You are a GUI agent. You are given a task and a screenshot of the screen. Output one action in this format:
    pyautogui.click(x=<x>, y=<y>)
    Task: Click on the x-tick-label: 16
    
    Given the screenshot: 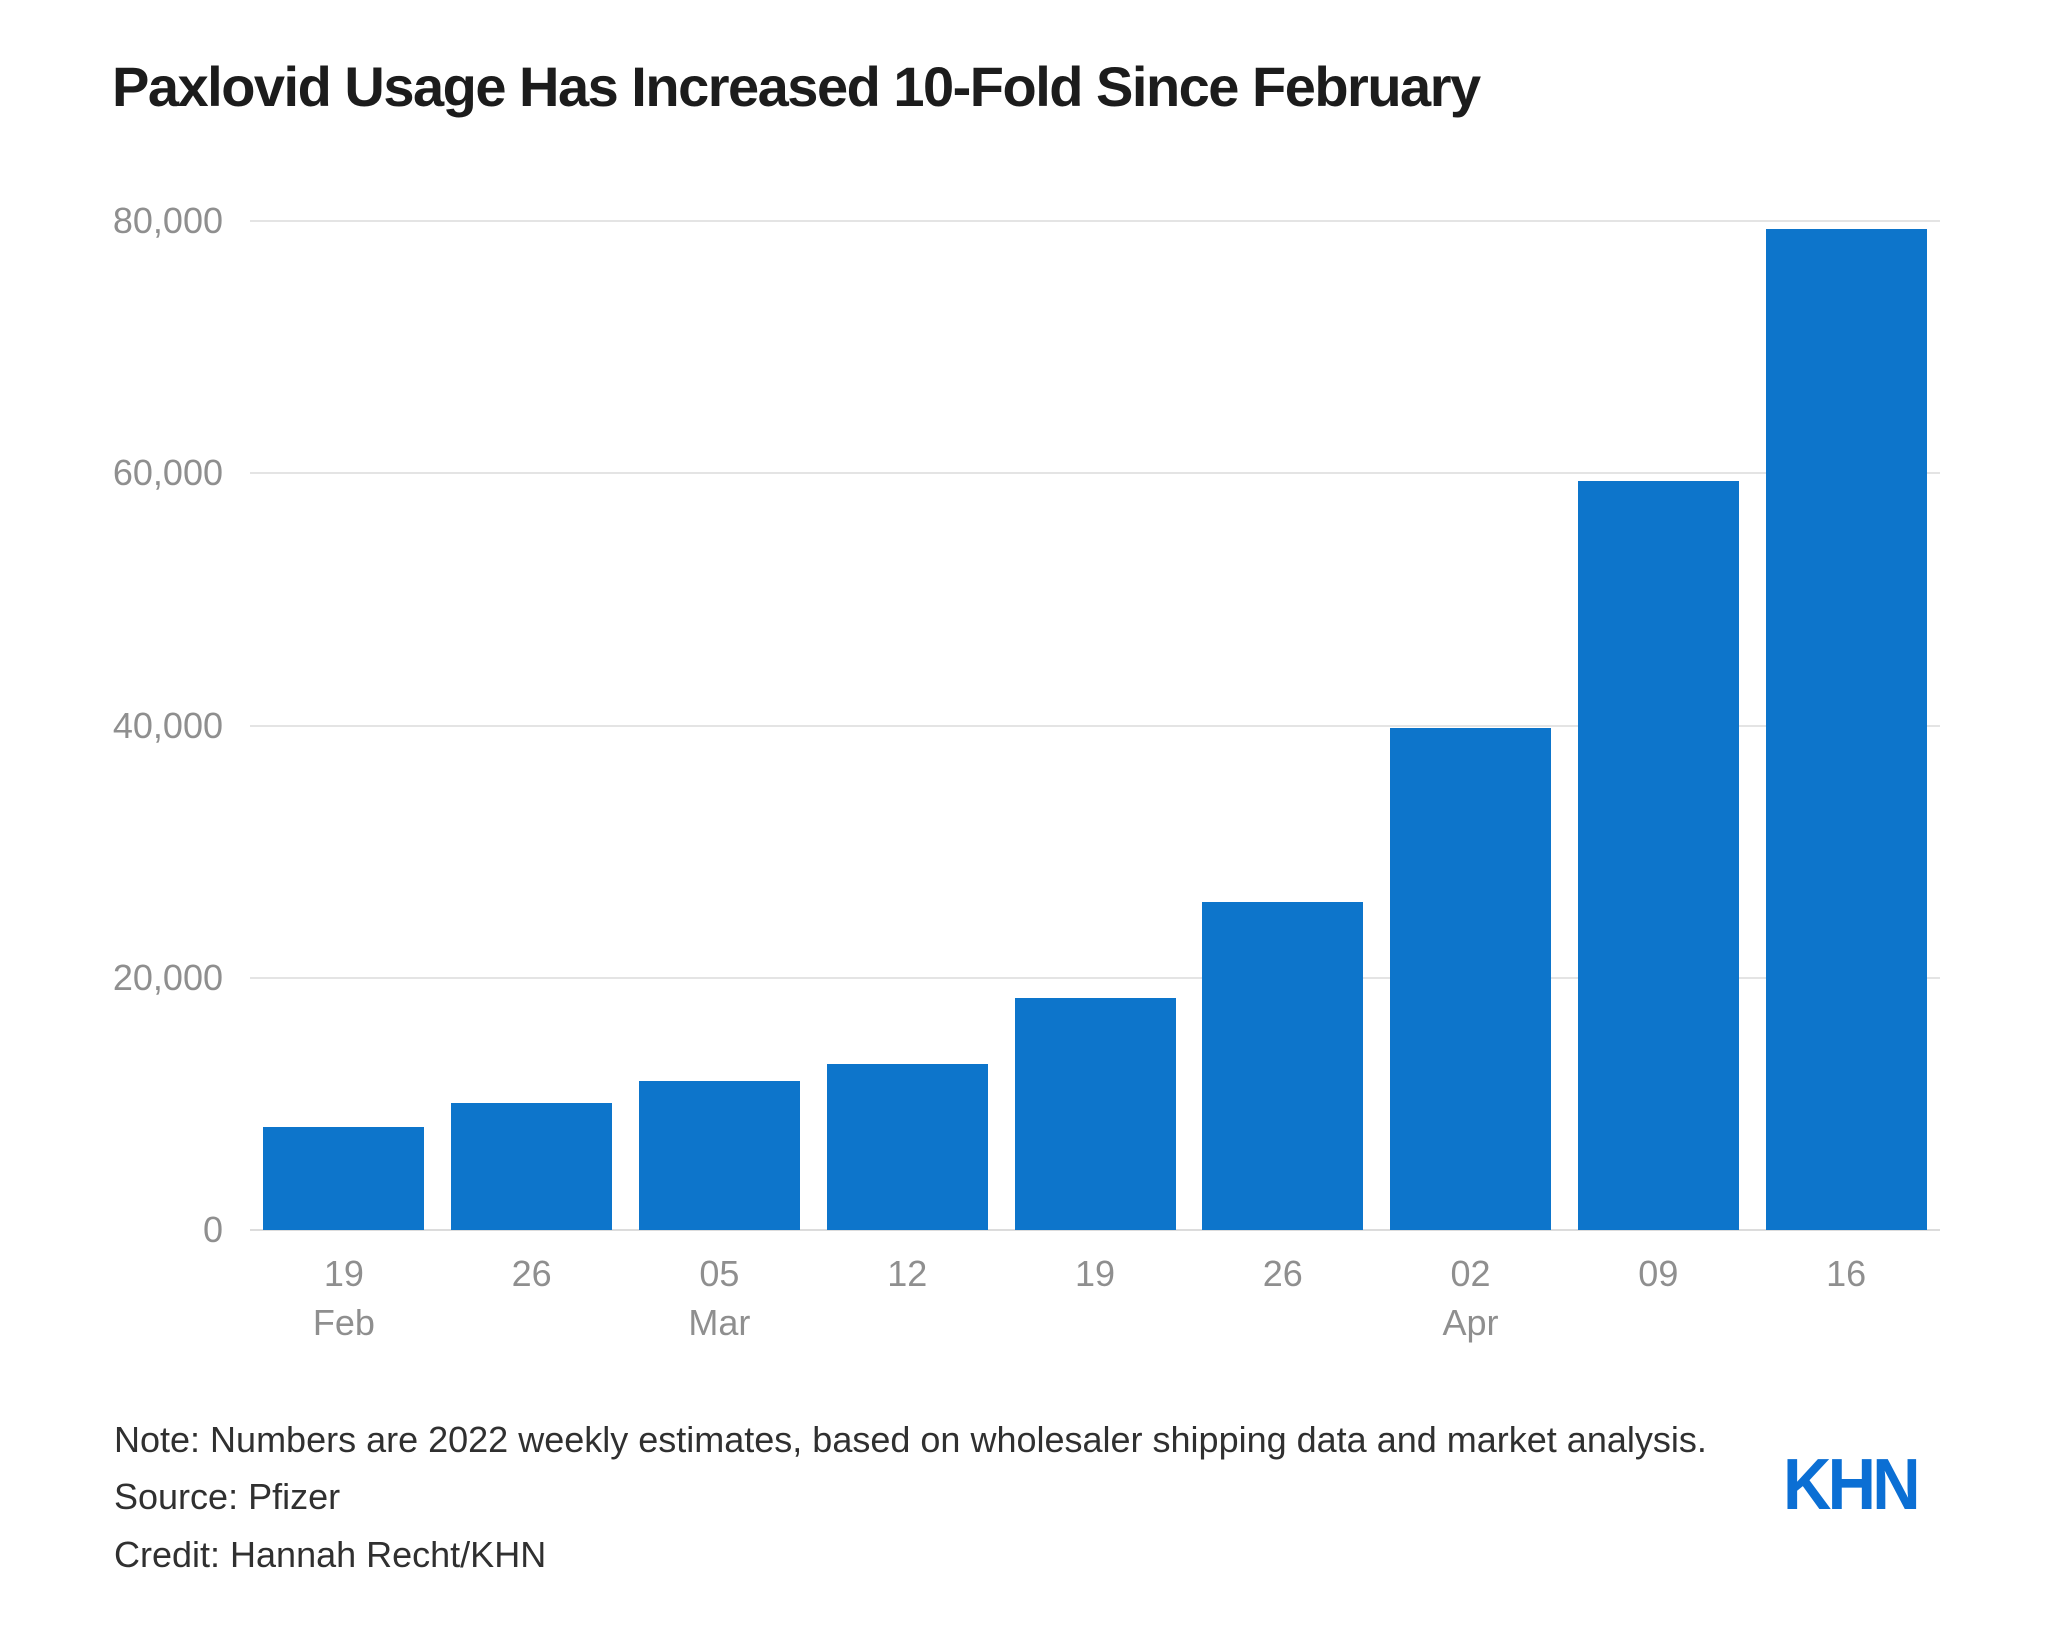 What is the action you would take?
    pyautogui.click(x=1846, y=1273)
    